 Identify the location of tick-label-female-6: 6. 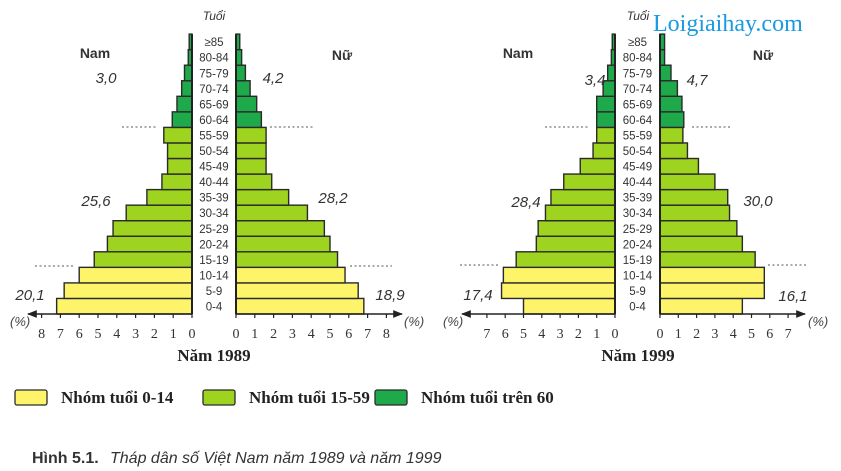
(769, 334).